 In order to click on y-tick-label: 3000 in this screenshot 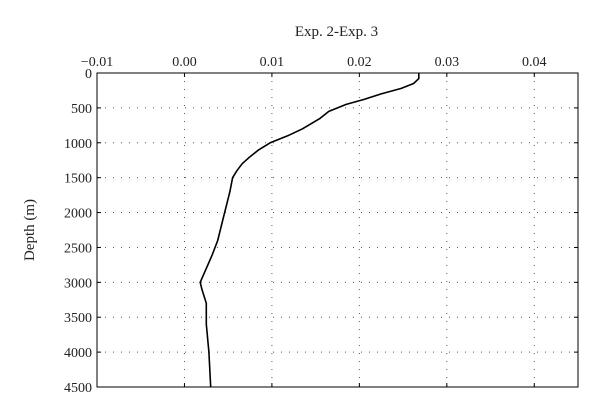, I will do `click(78, 283)`.